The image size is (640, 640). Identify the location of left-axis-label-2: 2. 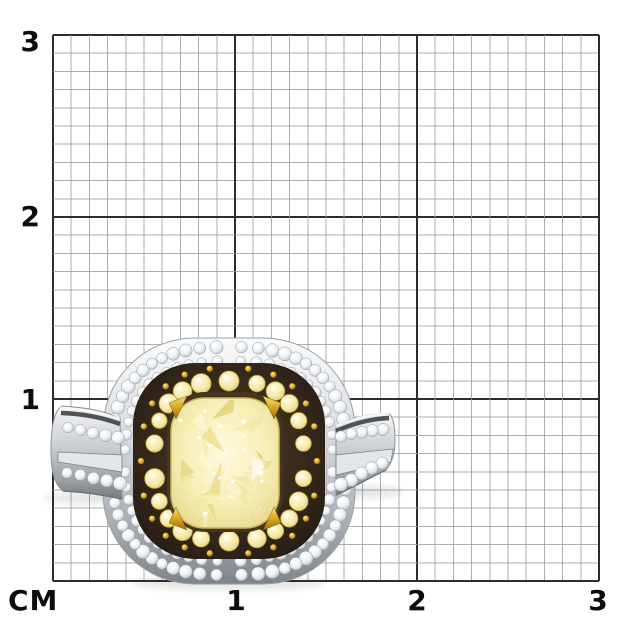
(30, 216).